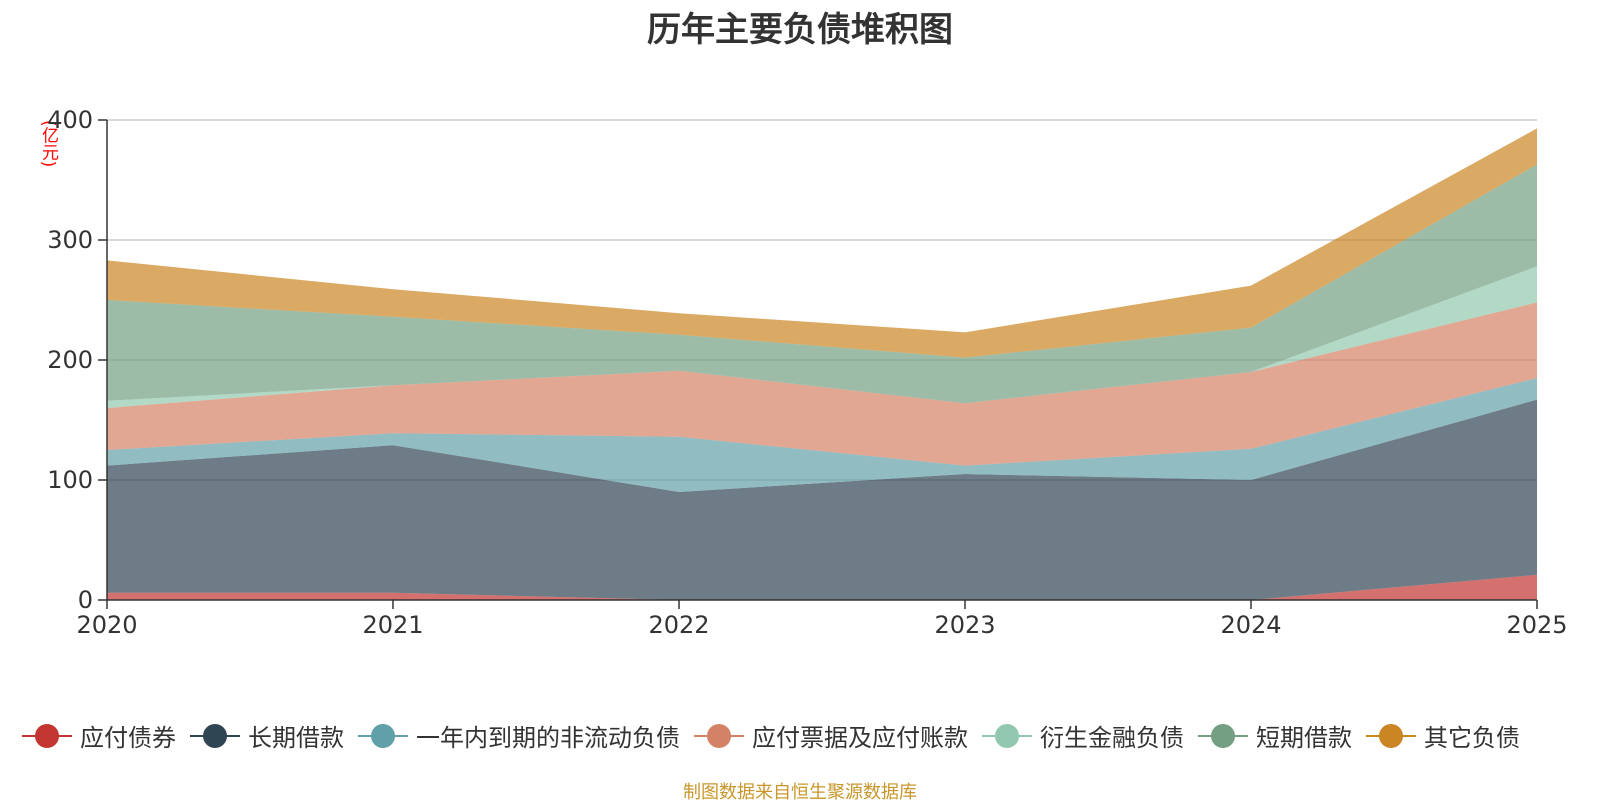  I want to click on legend-label: 短期借款, so click(1304, 738).